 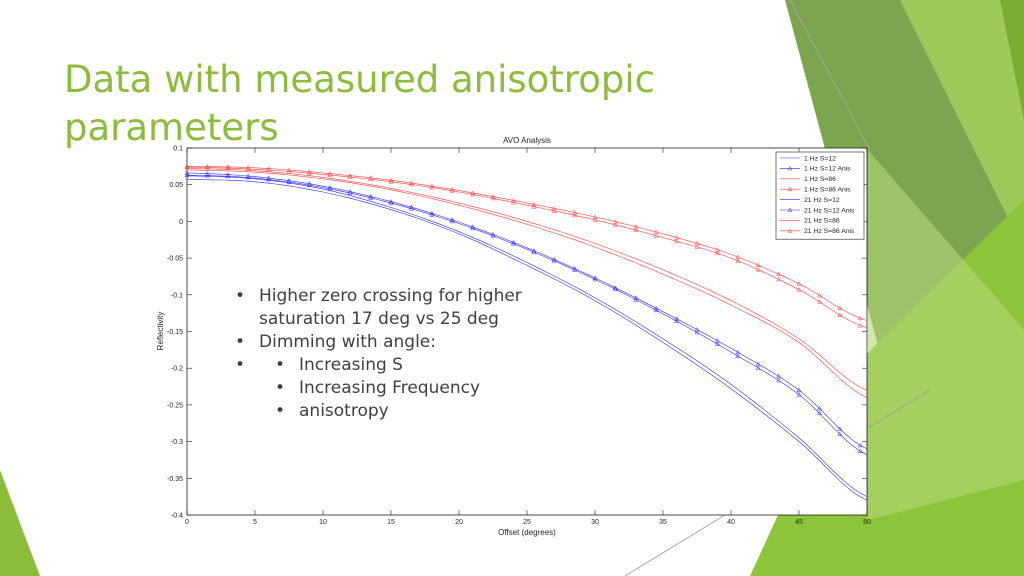 What do you see at coordinates (827, 190) in the screenshot?
I see `legend-label: 1 Hz S=86 Anis` at bounding box center [827, 190].